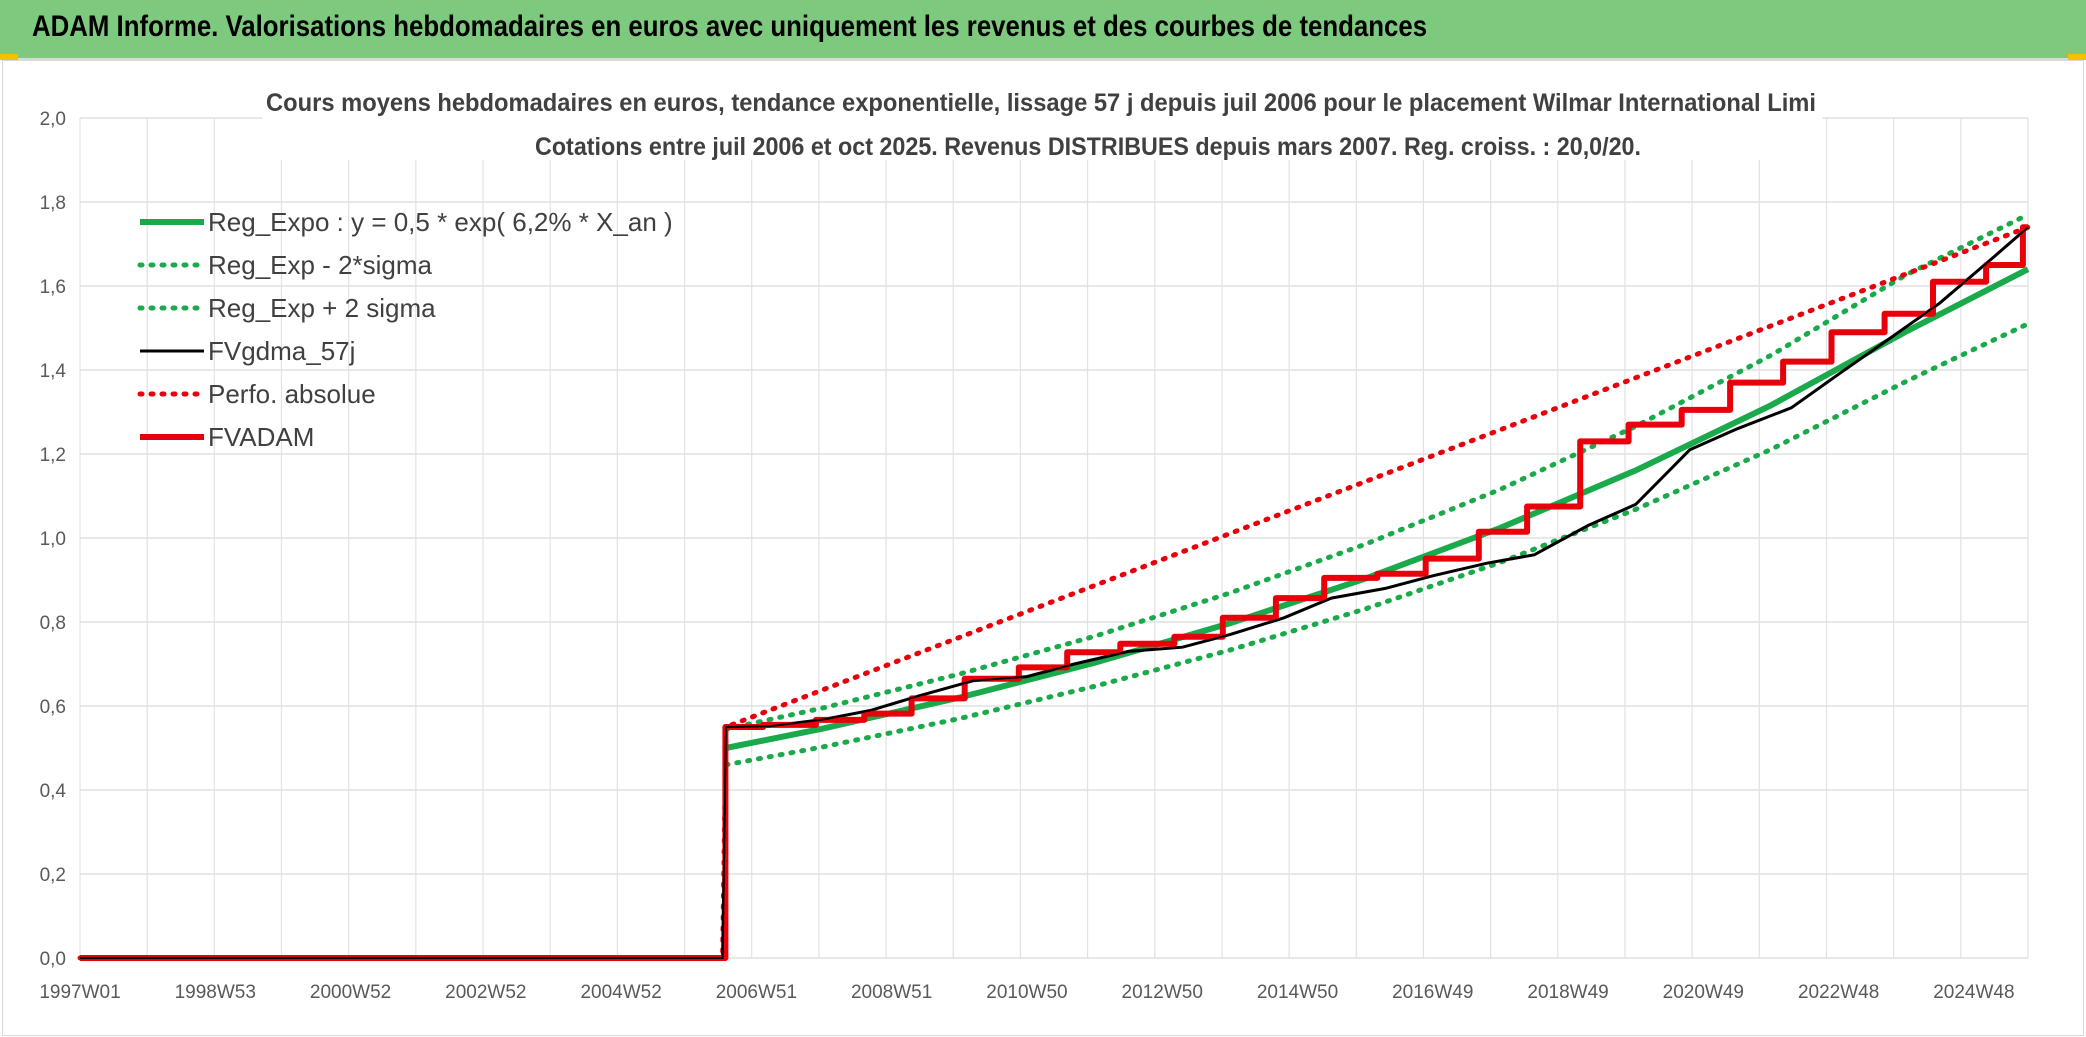  I want to click on legend-label: FVgdma_57j, so click(281, 351).